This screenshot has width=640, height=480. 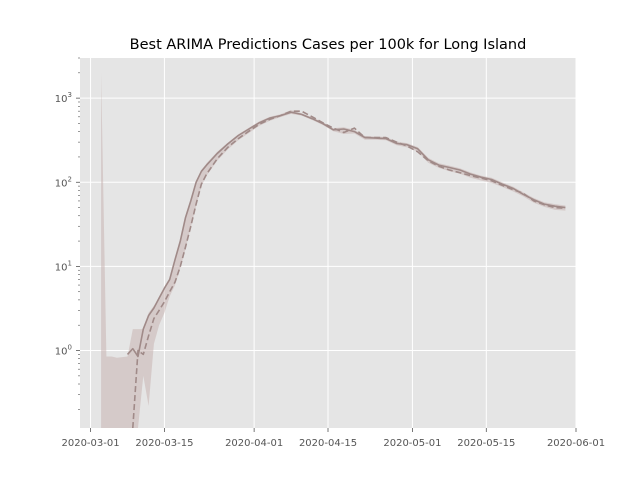 I want to click on x-tick-label: 2020-06-01, so click(x=576, y=443).